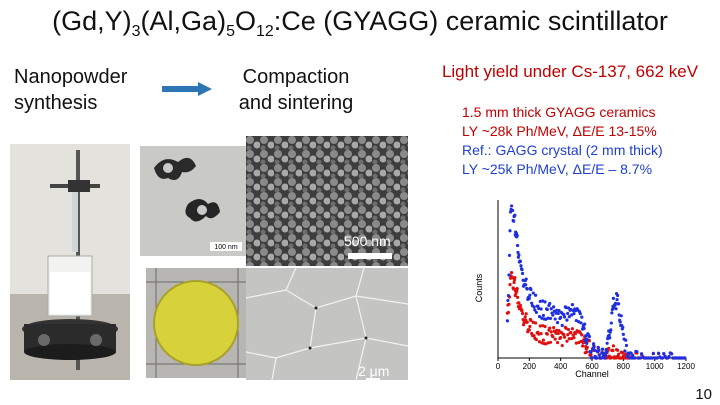  Describe the element at coordinates (196, 323) in the screenshot. I see `ceramic-disk-photo` at that location.